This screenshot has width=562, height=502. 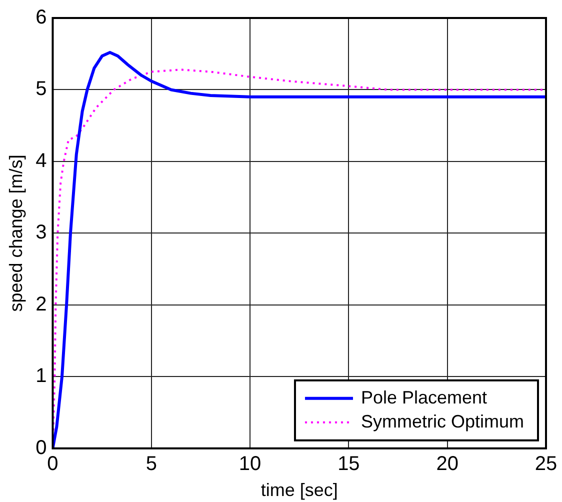 What do you see at coordinates (442, 421) in the screenshot?
I see `legend-label: Symmetric Optimum` at bounding box center [442, 421].